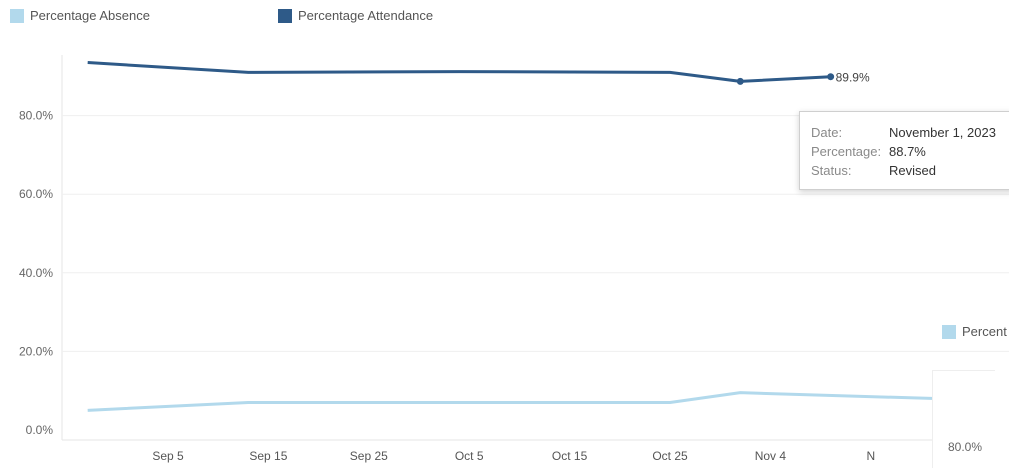 This screenshot has width=1009, height=468. What do you see at coordinates (831, 170) in the screenshot?
I see `tooltip-key-status: Status:` at bounding box center [831, 170].